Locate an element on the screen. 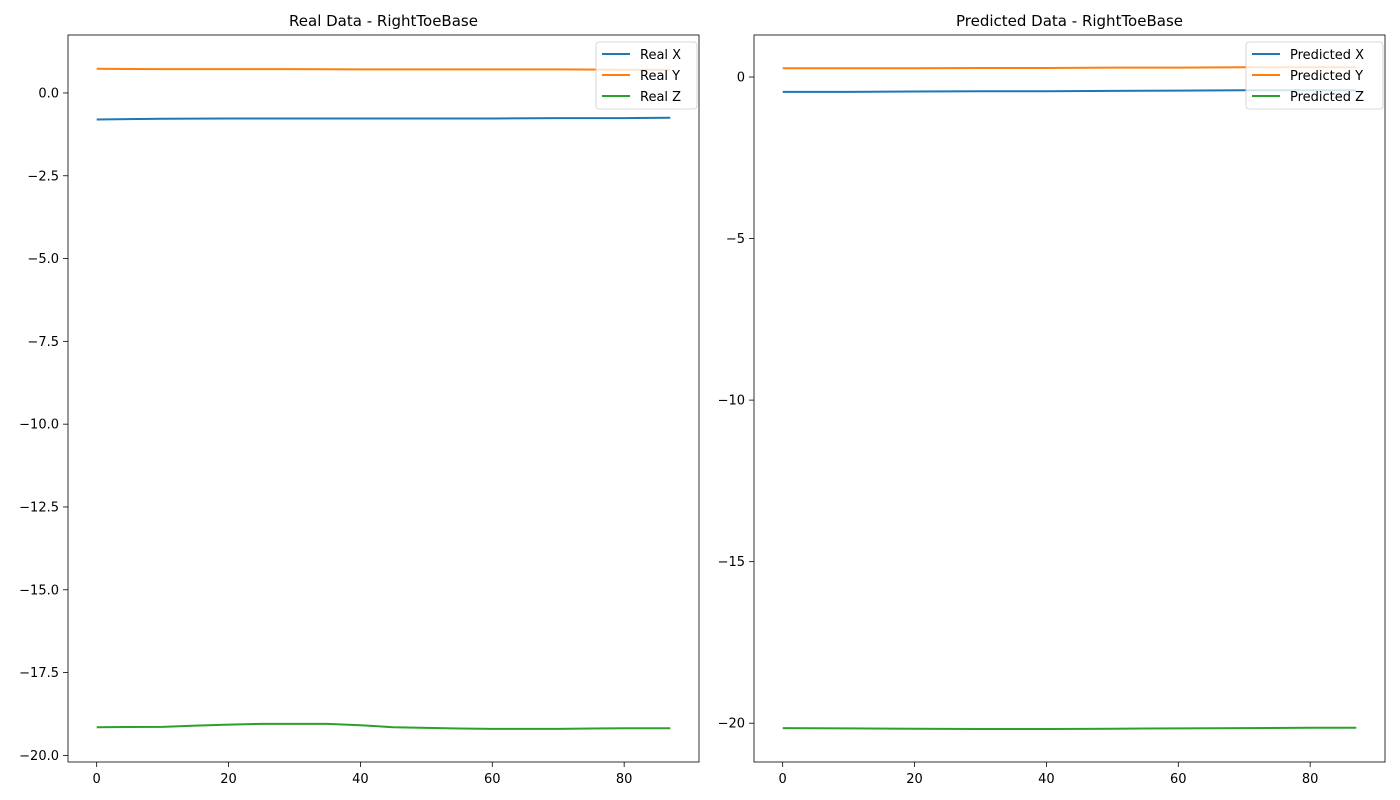 Image resolution: width=1400 pixels, height=800 pixels. y-tick-label: −2.5 is located at coordinates (43, 176).